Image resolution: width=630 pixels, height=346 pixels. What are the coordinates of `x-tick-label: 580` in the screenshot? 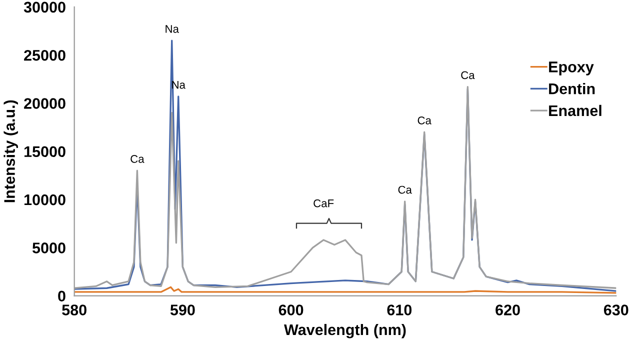 It's located at (74, 310).